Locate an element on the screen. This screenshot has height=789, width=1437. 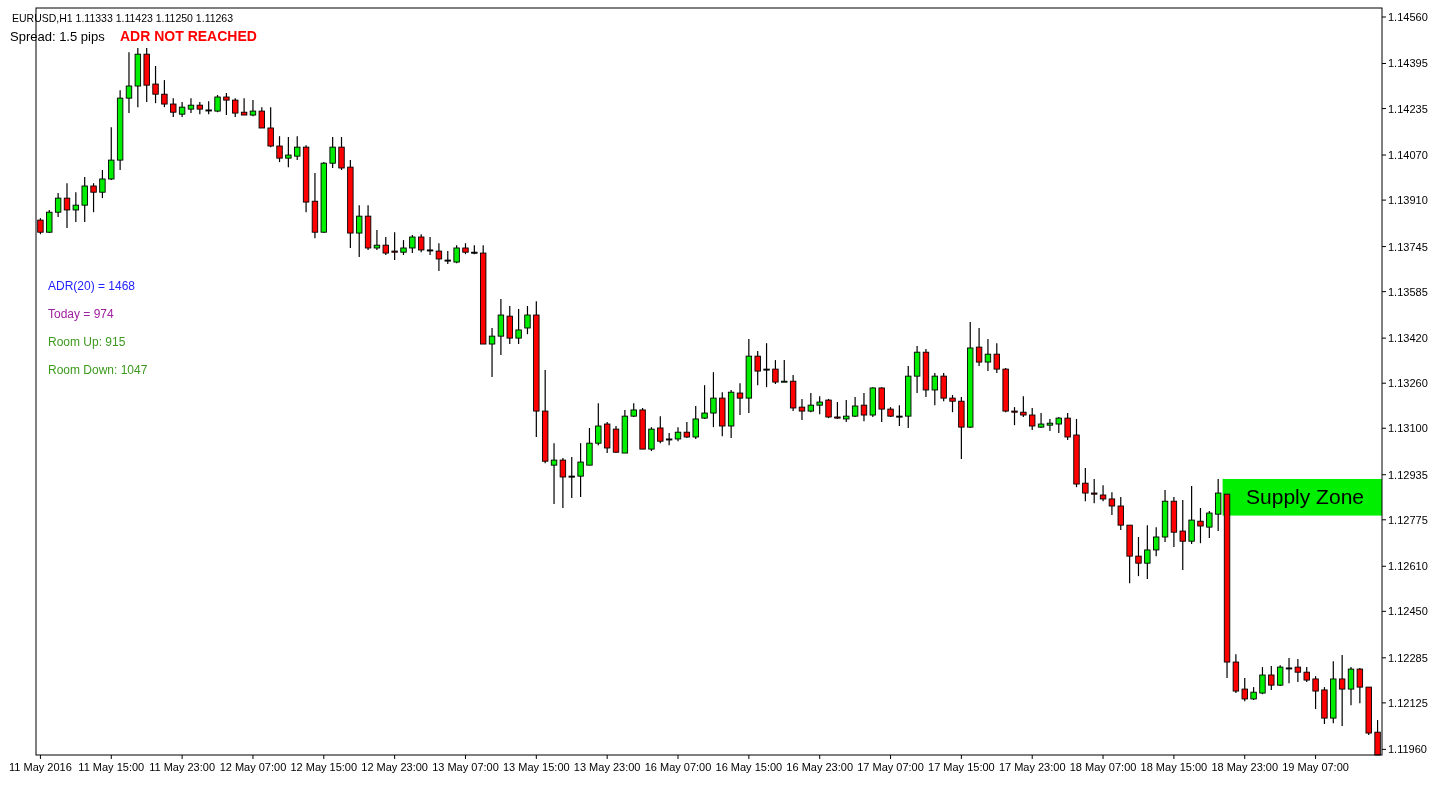
x-tick-label: 17 May 23:00 is located at coordinates (1032, 767).